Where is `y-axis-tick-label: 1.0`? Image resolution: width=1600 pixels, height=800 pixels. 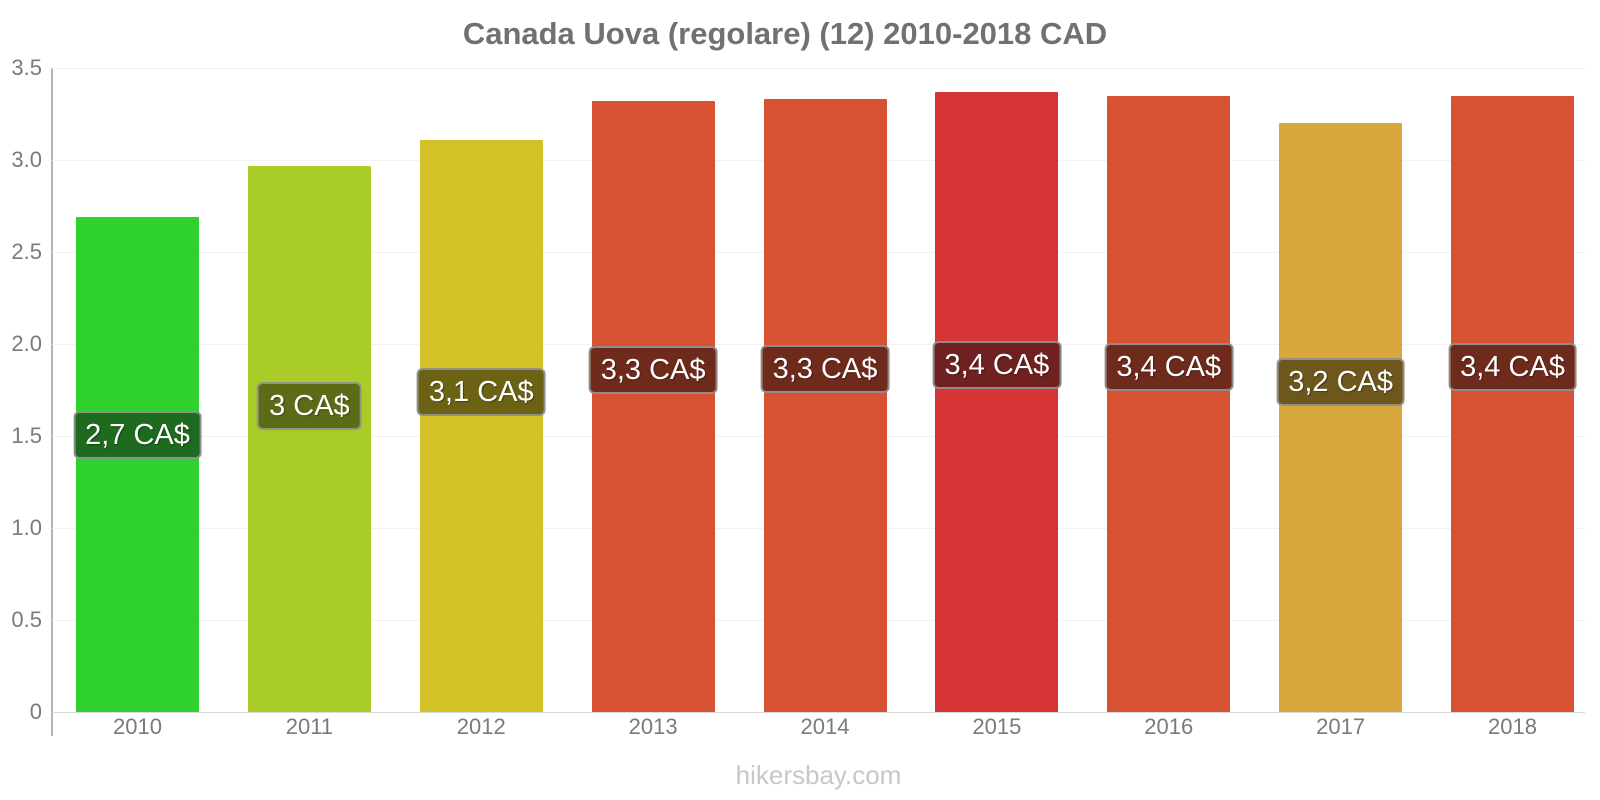 y-axis-tick-label: 1.0 is located at coordinates (26, 527).